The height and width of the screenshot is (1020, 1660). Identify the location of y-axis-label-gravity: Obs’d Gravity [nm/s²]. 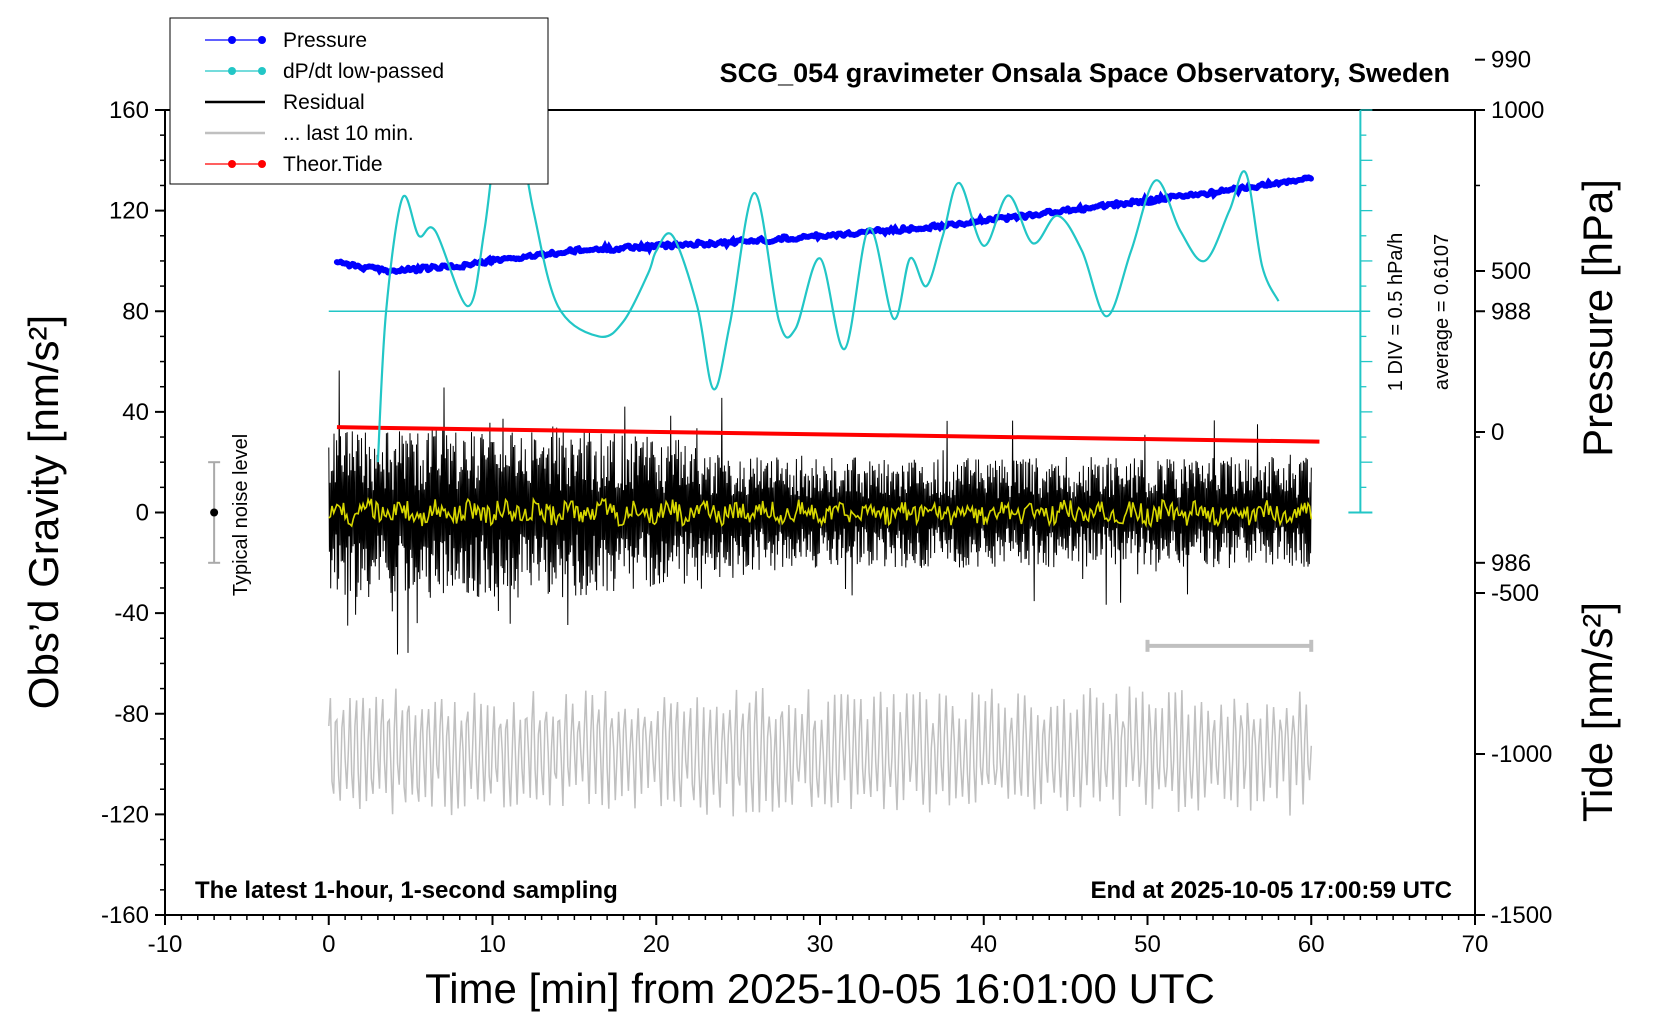
(43, 512).